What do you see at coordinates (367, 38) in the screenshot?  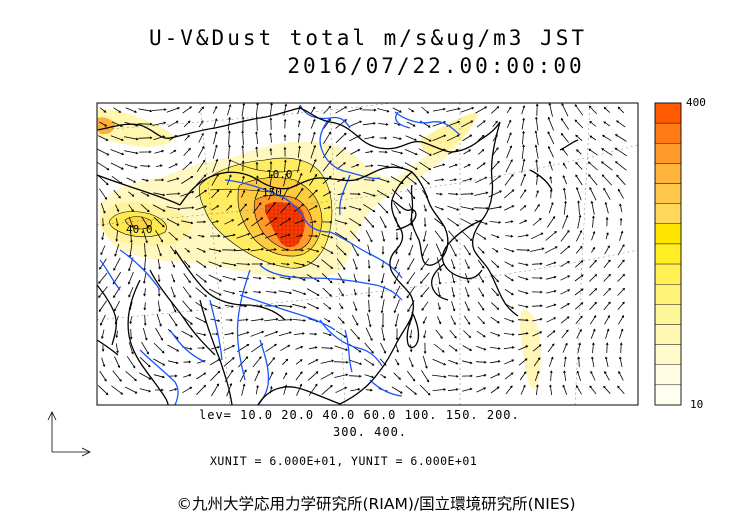 I see `map-title: U-V&Dust total m/s&ug/m3 JST` at bounding box center [367, 38].